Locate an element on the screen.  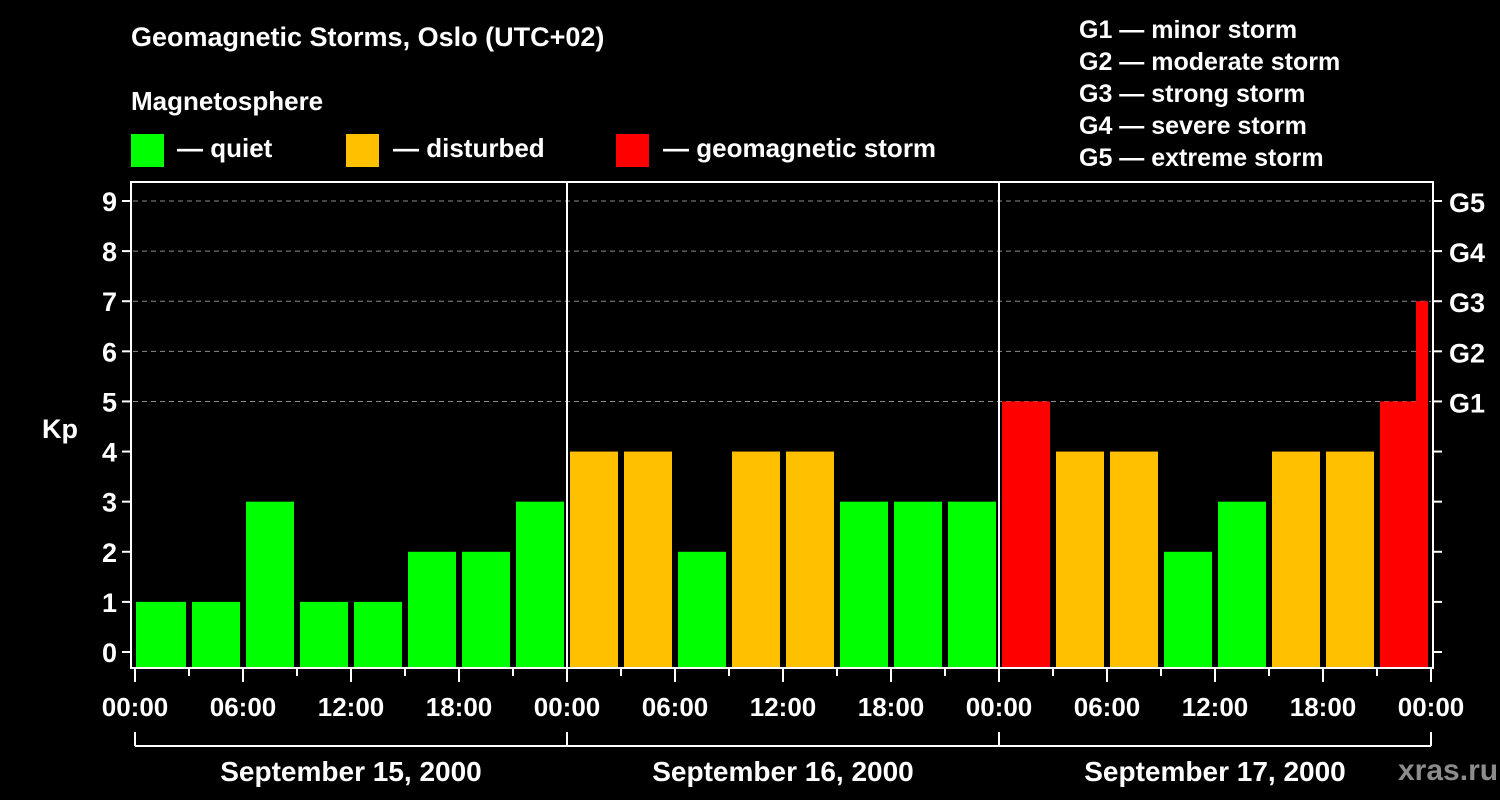
y-tick-label: 9 is located at coordinates (109, 202).